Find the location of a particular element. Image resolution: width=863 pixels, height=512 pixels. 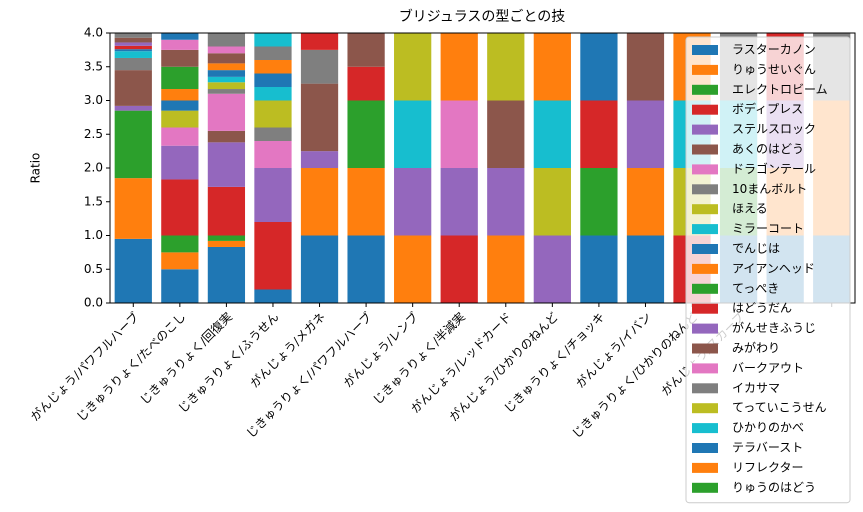

y-tick-label: 1.5 is located at coordinates (93, 201).